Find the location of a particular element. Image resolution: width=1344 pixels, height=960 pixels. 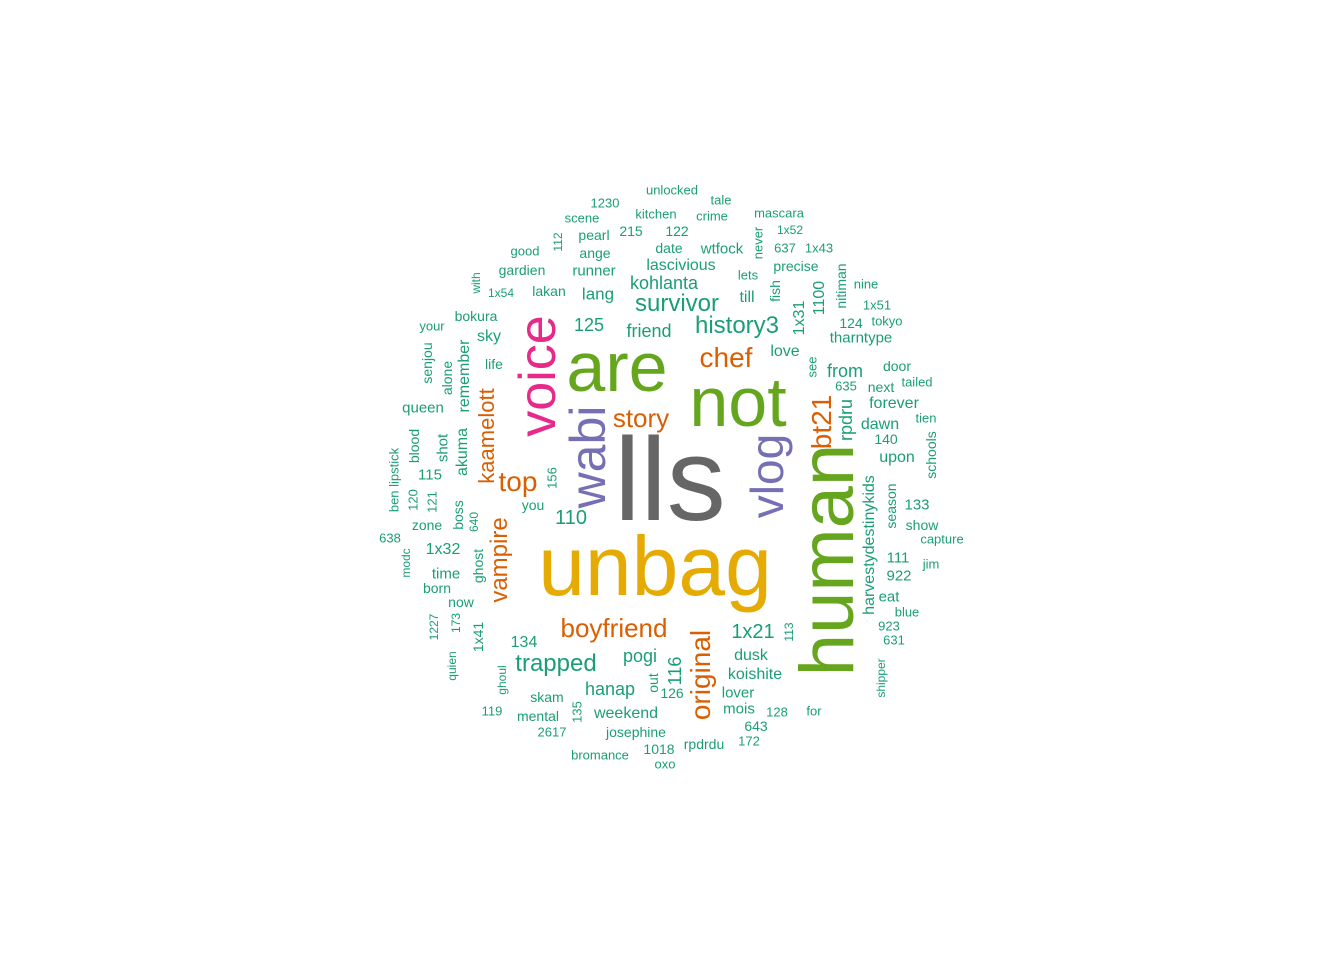

cloud-word: bromance is located at coordinates (600, 755).